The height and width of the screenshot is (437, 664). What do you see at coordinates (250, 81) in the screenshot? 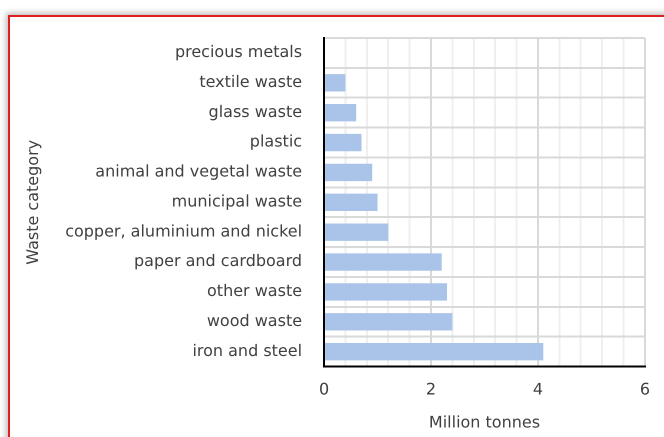
I see `y-tick-label: textile waste` at bounding box center [250, 81].